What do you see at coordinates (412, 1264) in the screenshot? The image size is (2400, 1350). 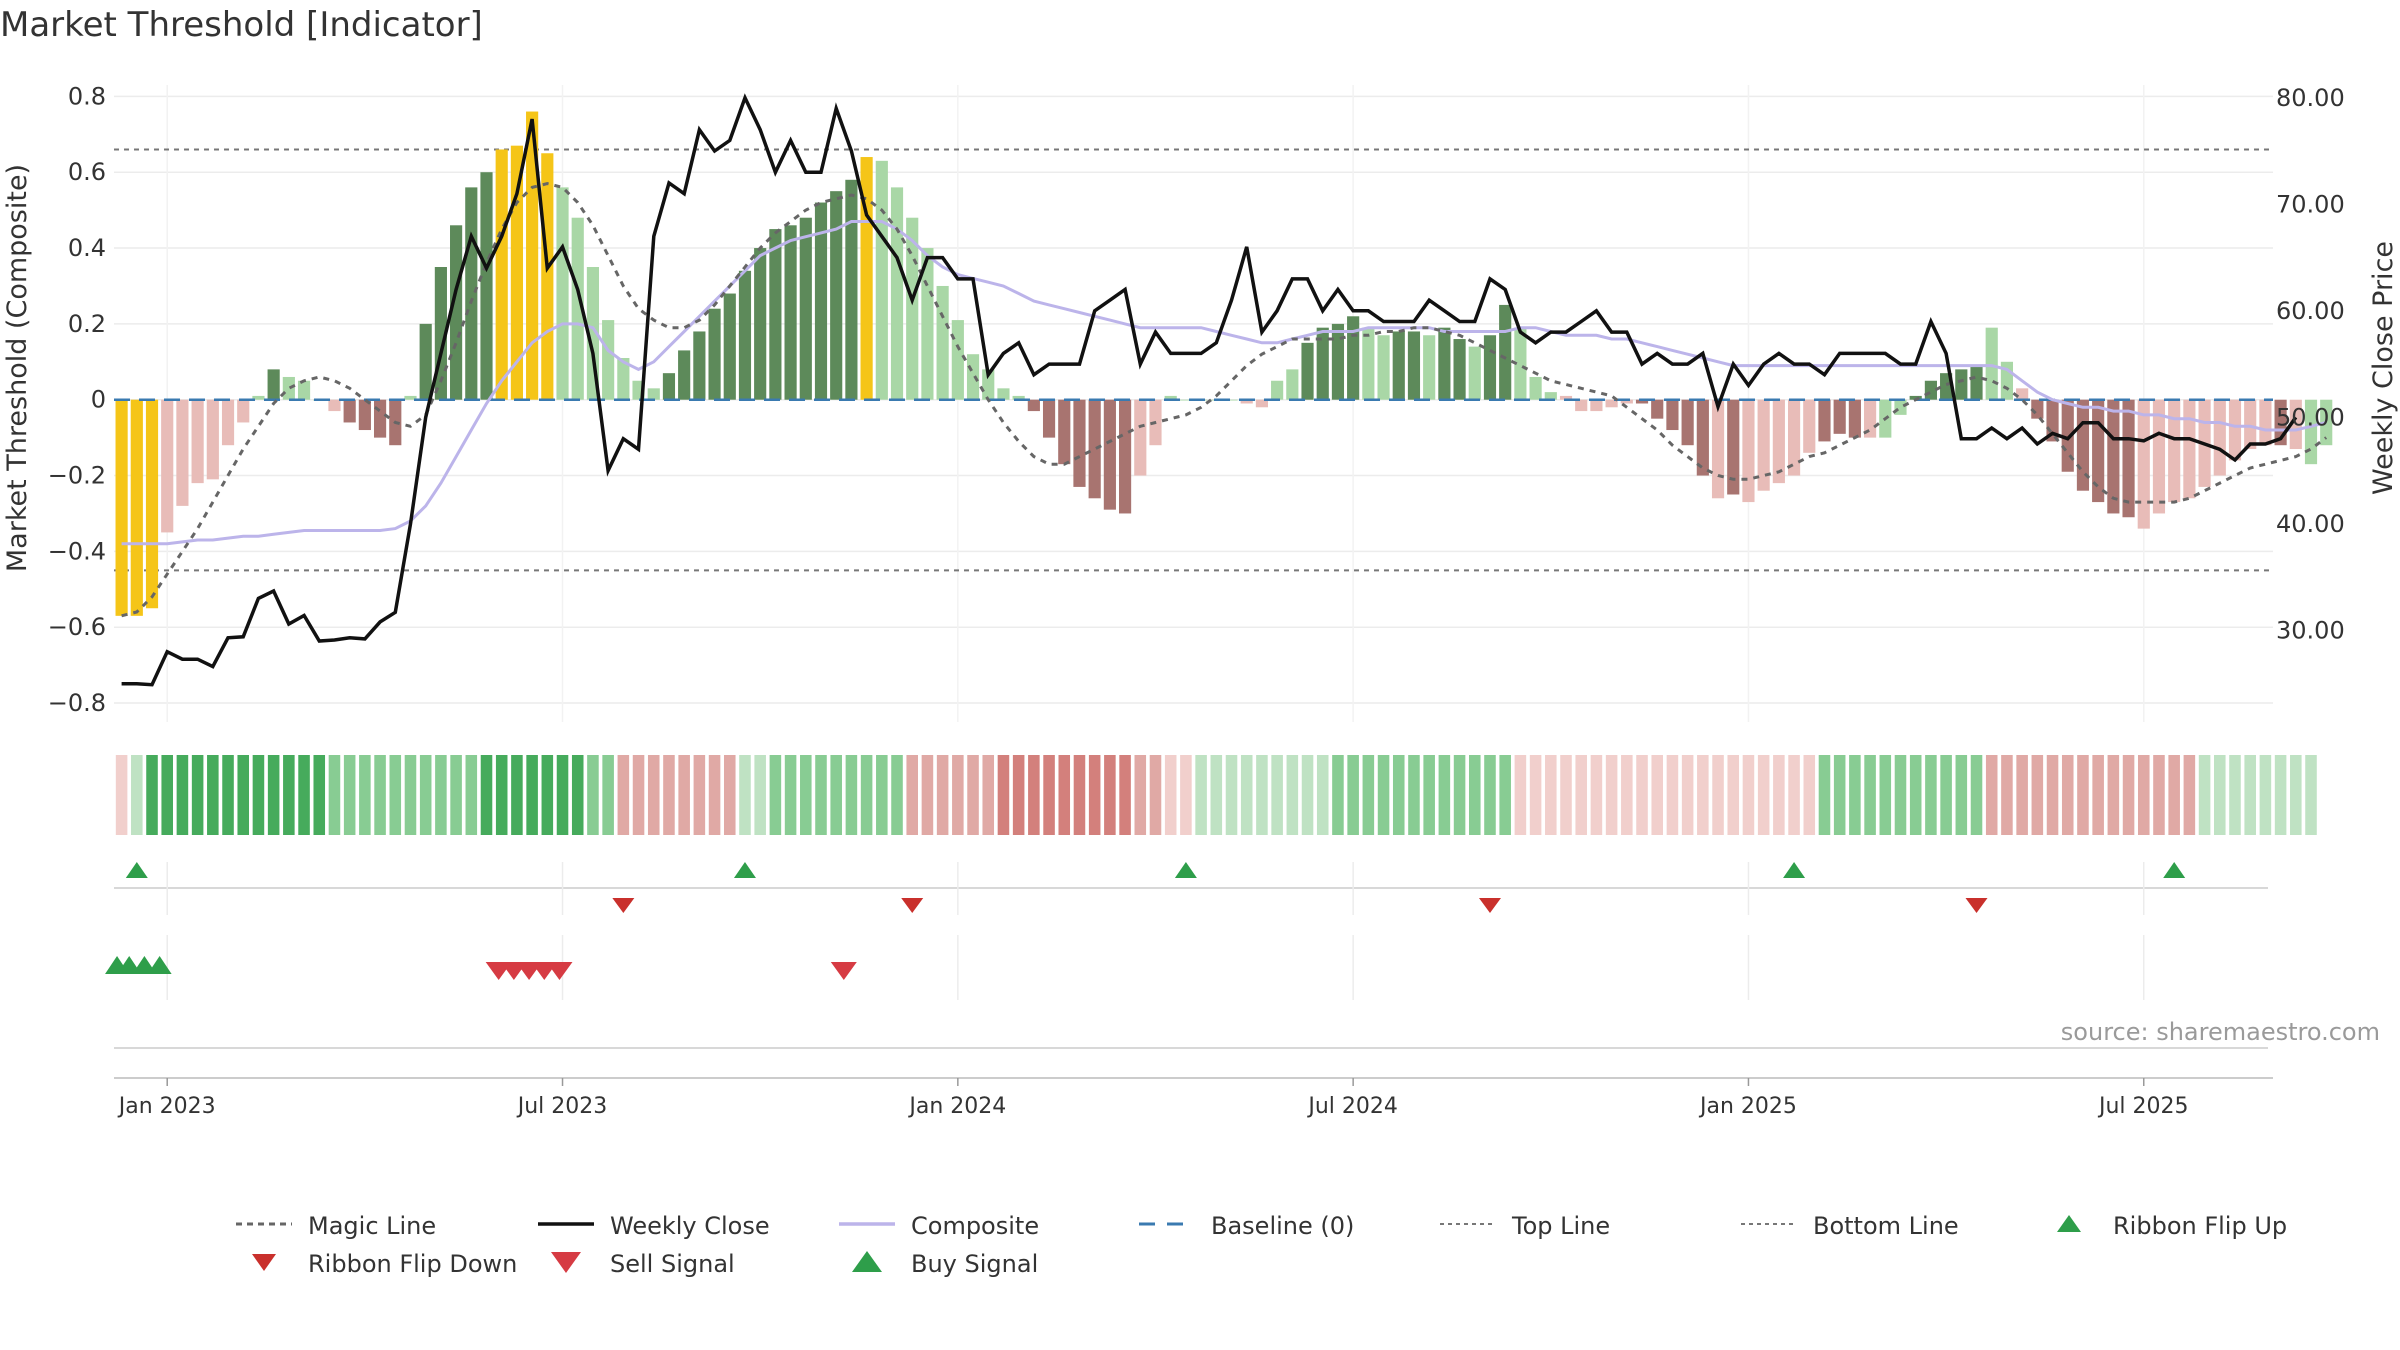 I see `legend-label: Ribbon Flip Down` at bounding box center [412, 1264].